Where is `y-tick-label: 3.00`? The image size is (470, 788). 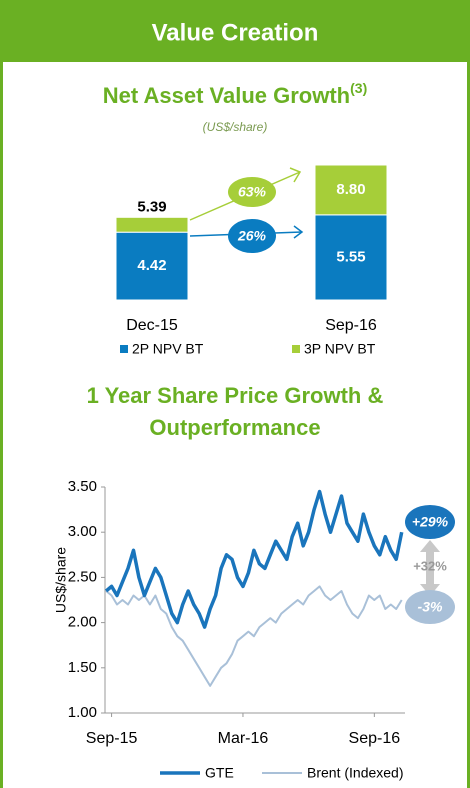 y-tick-label: 3.00 is located at coordinates (82, 531).